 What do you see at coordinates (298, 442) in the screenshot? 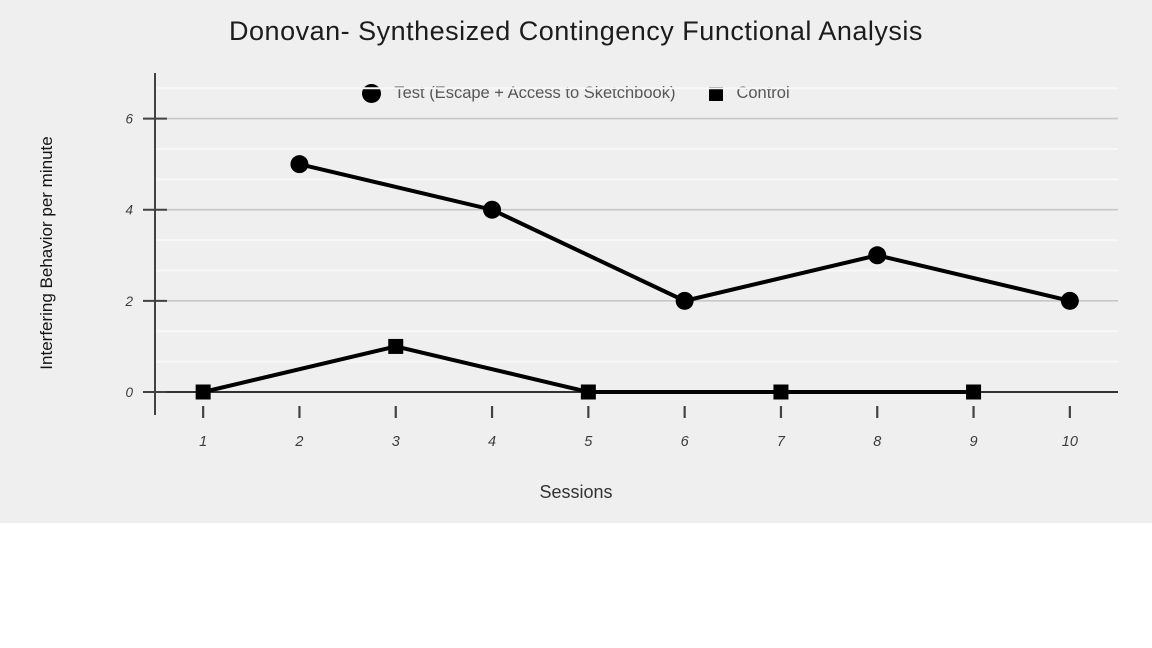
I see `x-tick-label: 2` at bounding box center [298, 442].